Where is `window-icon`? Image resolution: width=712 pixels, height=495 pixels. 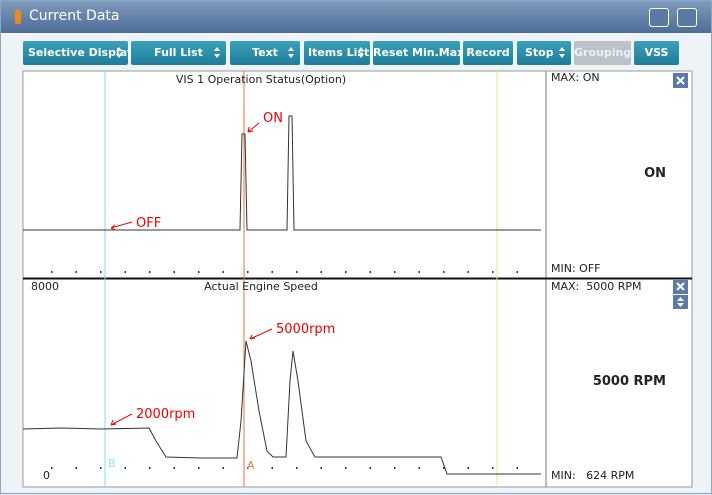 window-icon is located at coordinates (18, 17).